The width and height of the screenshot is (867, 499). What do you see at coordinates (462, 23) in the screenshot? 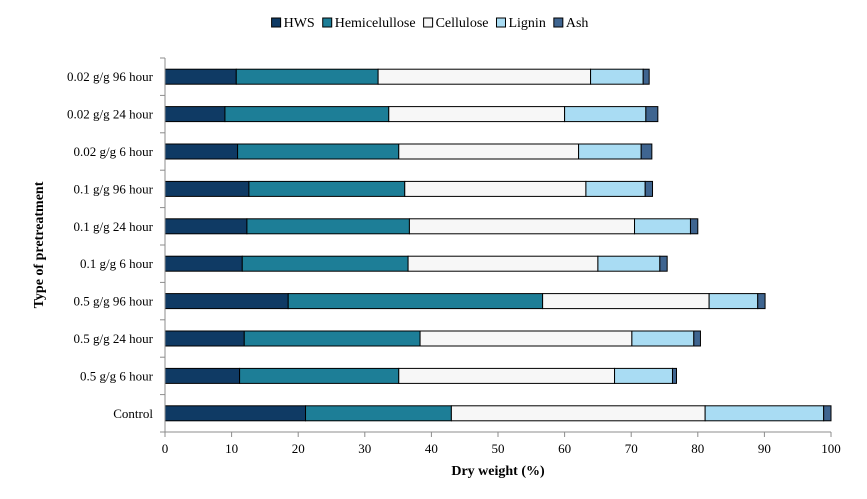
I see `legend-label: Cellulose` at bounding box center [462, 23].